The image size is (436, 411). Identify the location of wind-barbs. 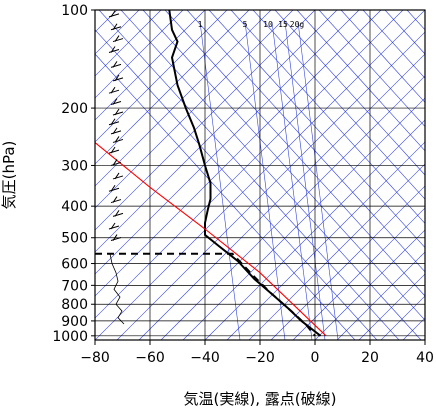
(116, 167).